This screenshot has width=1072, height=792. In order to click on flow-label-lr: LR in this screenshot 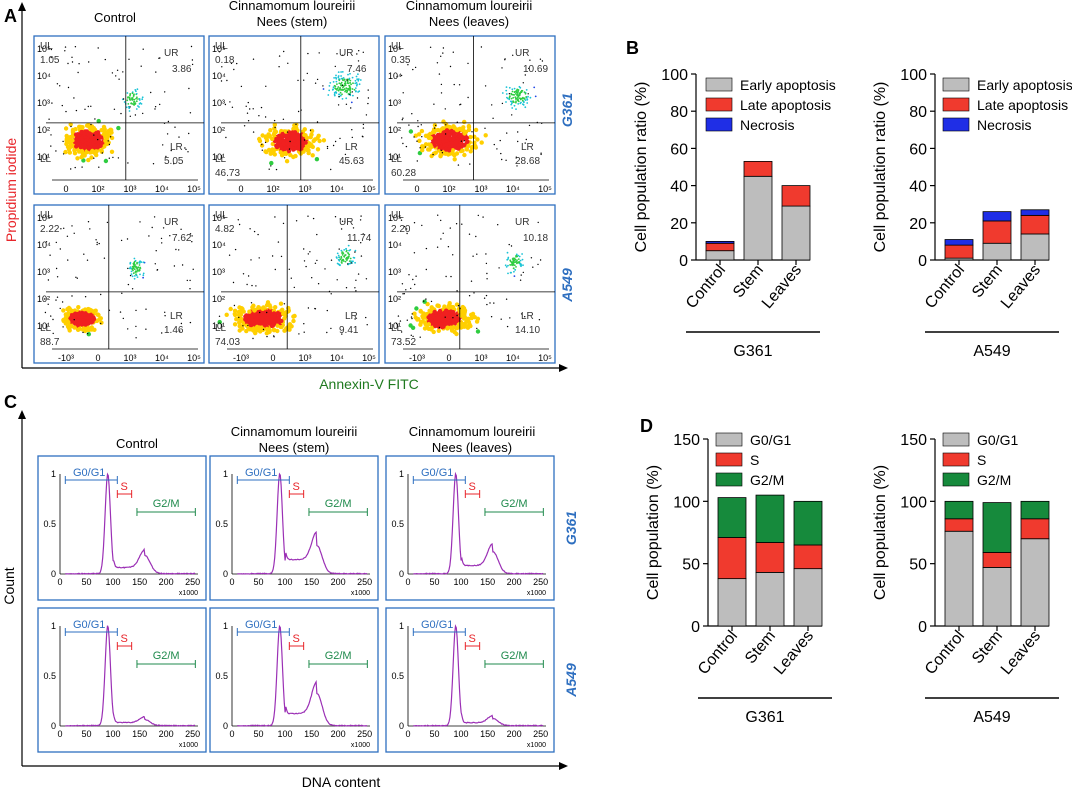, I will do `click(527, 147)`.